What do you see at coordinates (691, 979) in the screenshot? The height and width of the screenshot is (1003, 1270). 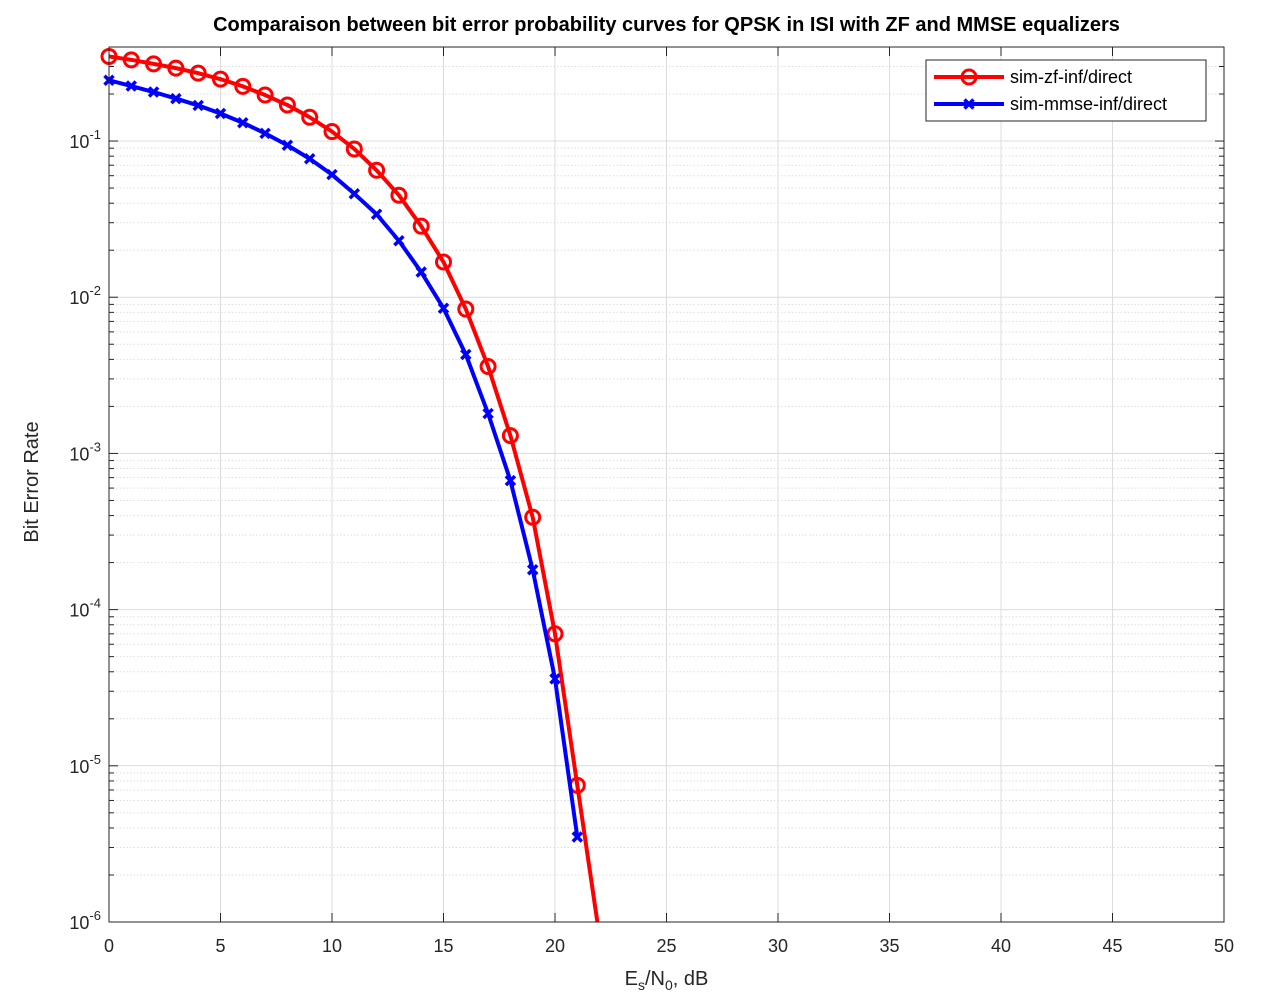 I see `x-label-tail: , dB` at bounding box center [691, 979].